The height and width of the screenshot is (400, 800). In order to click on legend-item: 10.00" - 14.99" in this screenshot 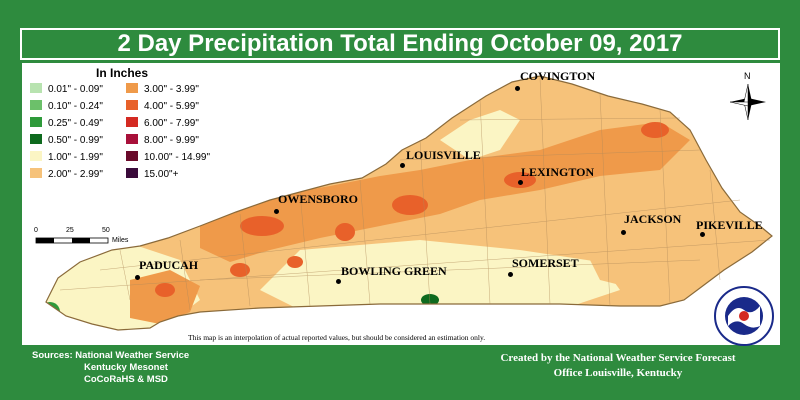, I will do `click(168, 157)`.